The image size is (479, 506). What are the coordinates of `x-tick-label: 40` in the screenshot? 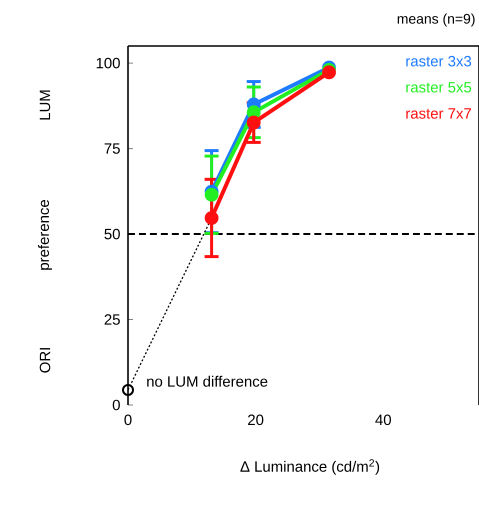 It's located at (383, 420).